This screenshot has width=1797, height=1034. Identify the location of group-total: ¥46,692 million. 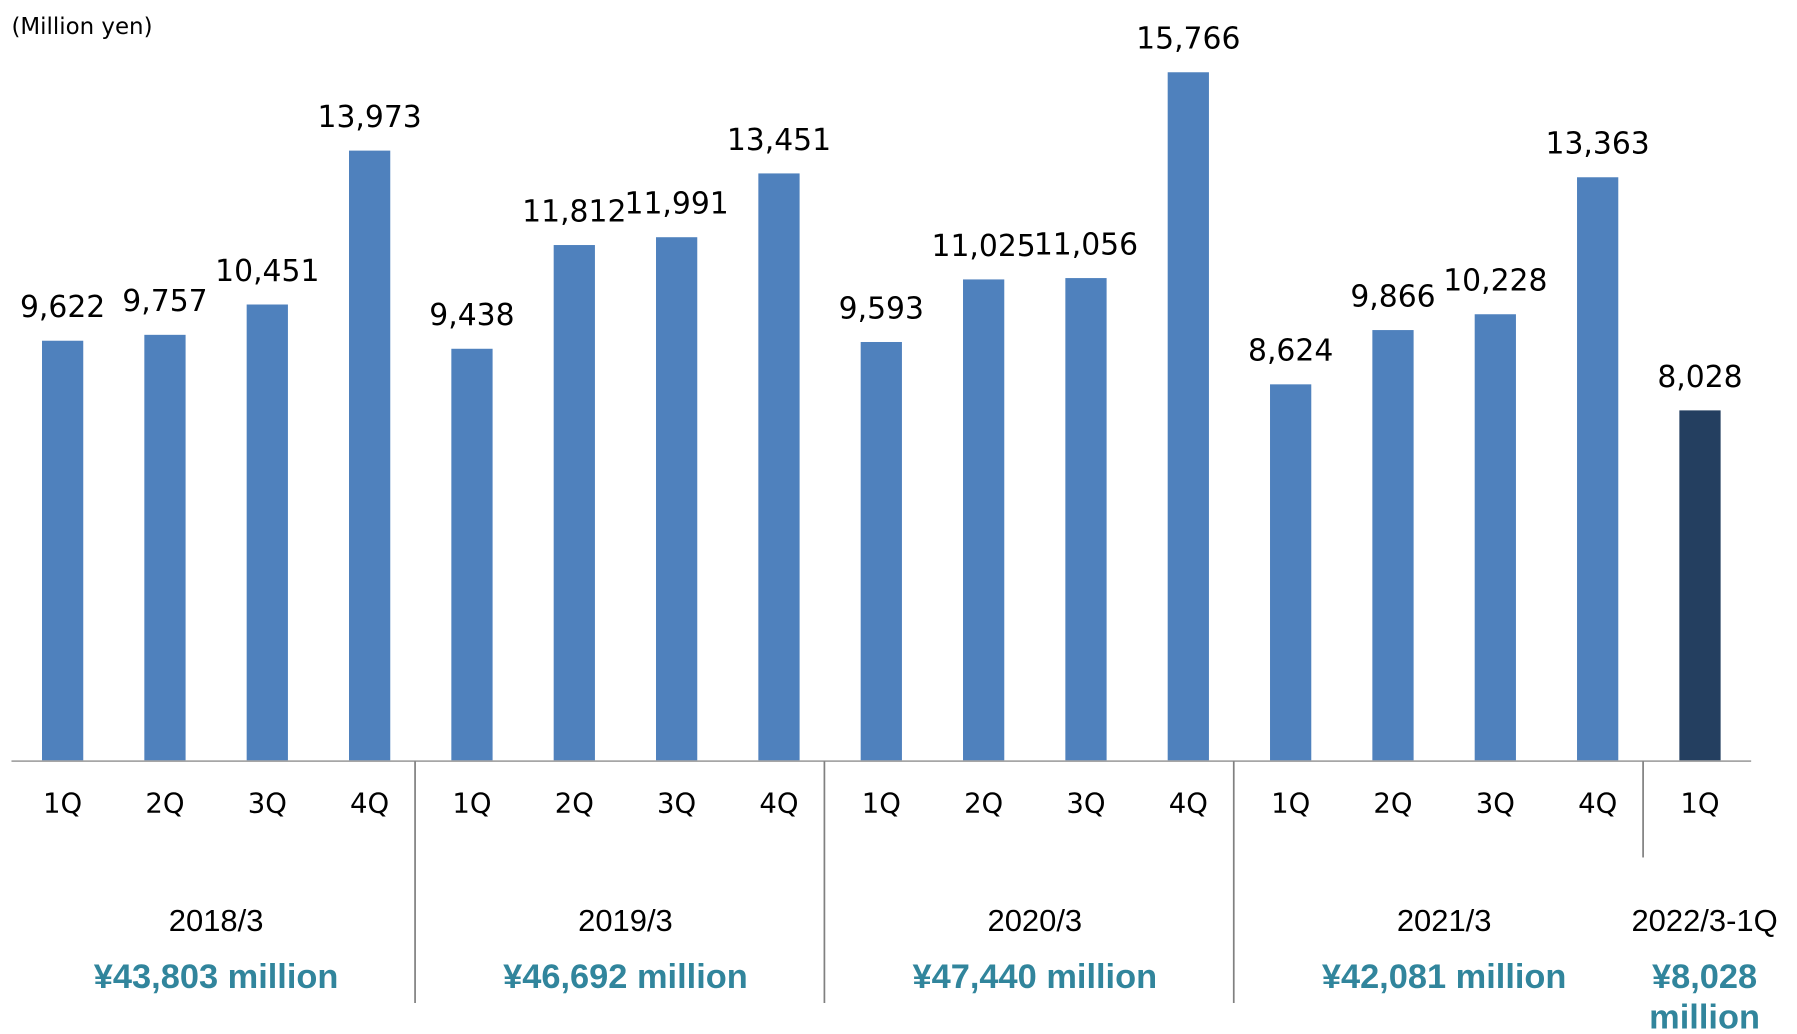
(625, 977).